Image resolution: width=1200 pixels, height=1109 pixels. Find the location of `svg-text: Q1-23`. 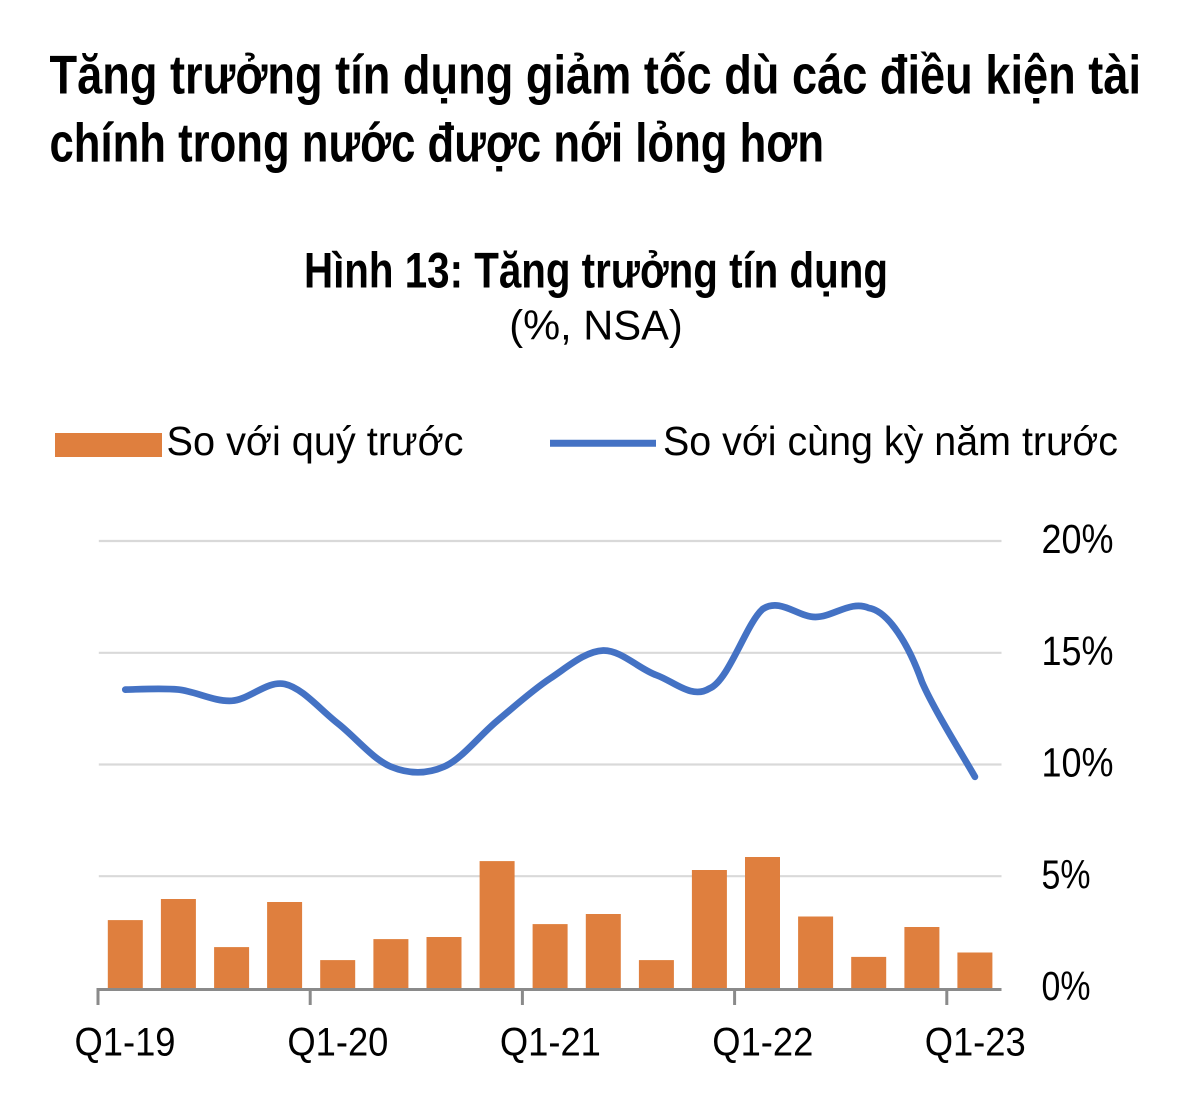

svg-text: Q1-23 is located at coordinates (975, 1043).